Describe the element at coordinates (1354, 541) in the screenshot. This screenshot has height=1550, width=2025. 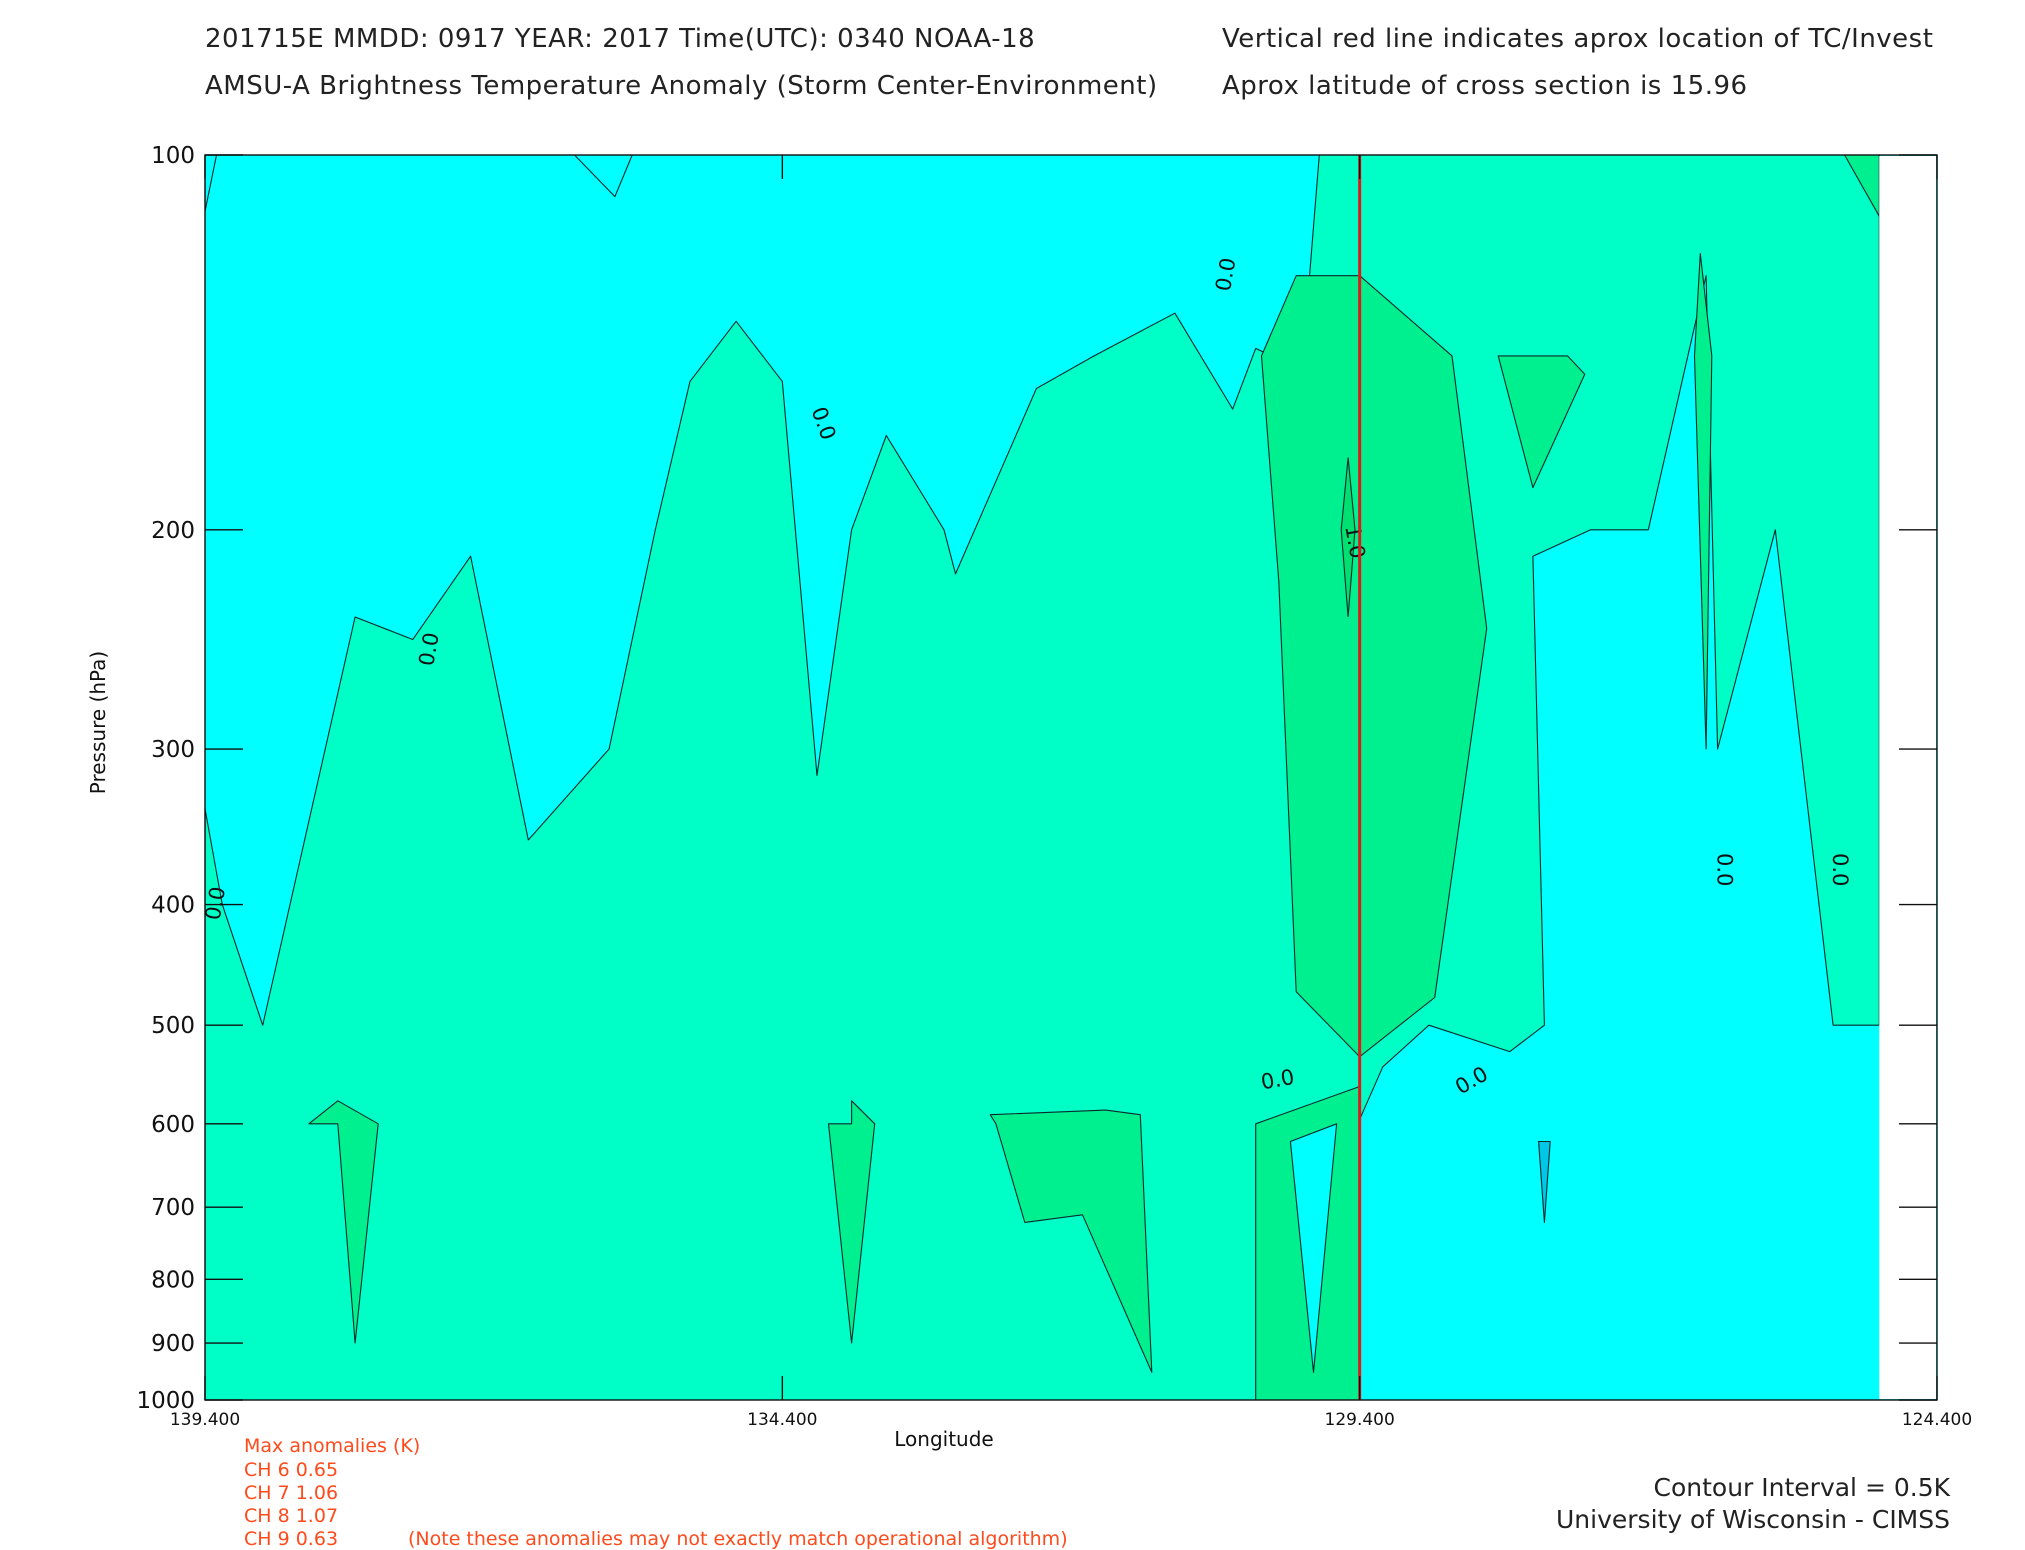
I see `contour-label: 1.0` at that location.